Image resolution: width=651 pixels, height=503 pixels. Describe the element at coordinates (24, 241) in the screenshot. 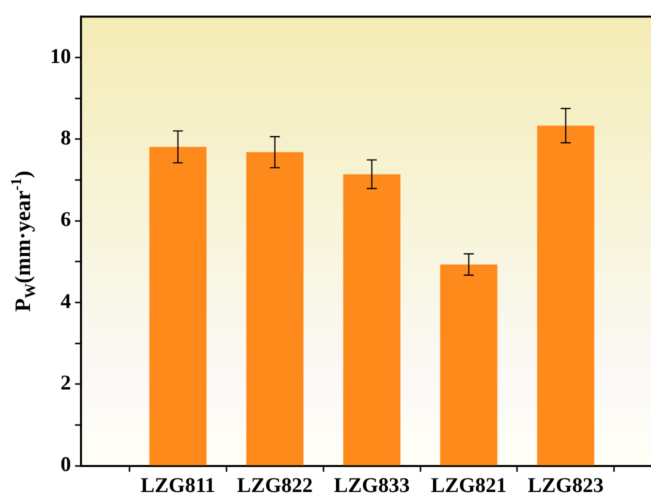

I see `y-axis-title: PW(mm·year-1)` at that location.